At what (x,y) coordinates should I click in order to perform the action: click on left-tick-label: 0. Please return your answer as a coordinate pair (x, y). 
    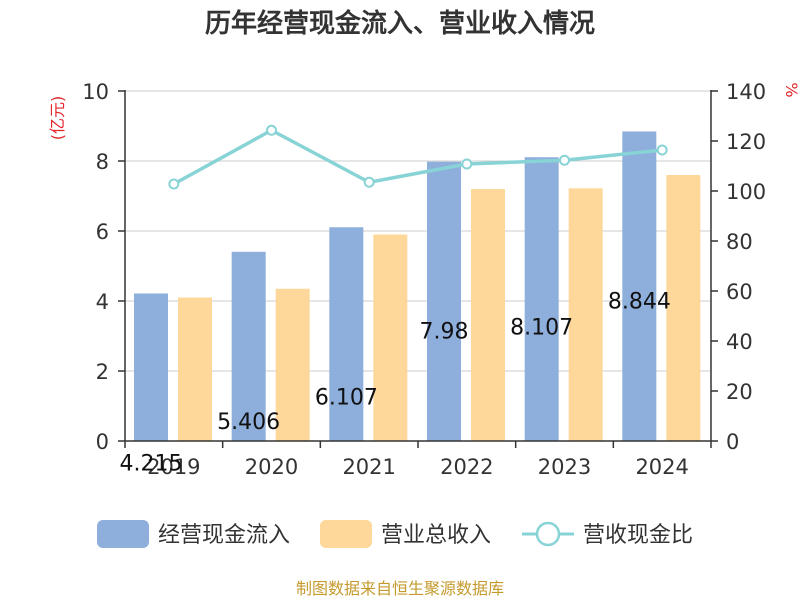
    Looking at the image, I should click on (102, 442).